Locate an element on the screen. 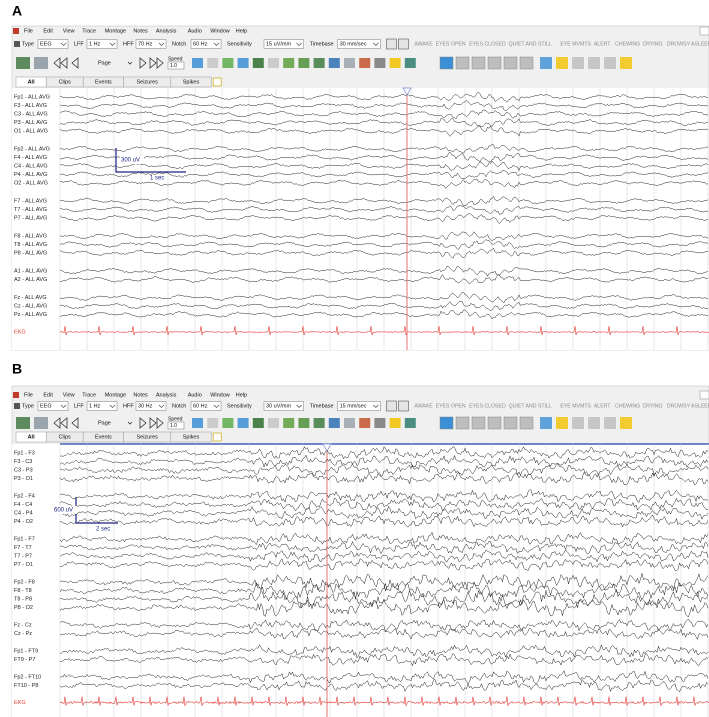  tab-label: Clips is located at coordinates (65, 82).